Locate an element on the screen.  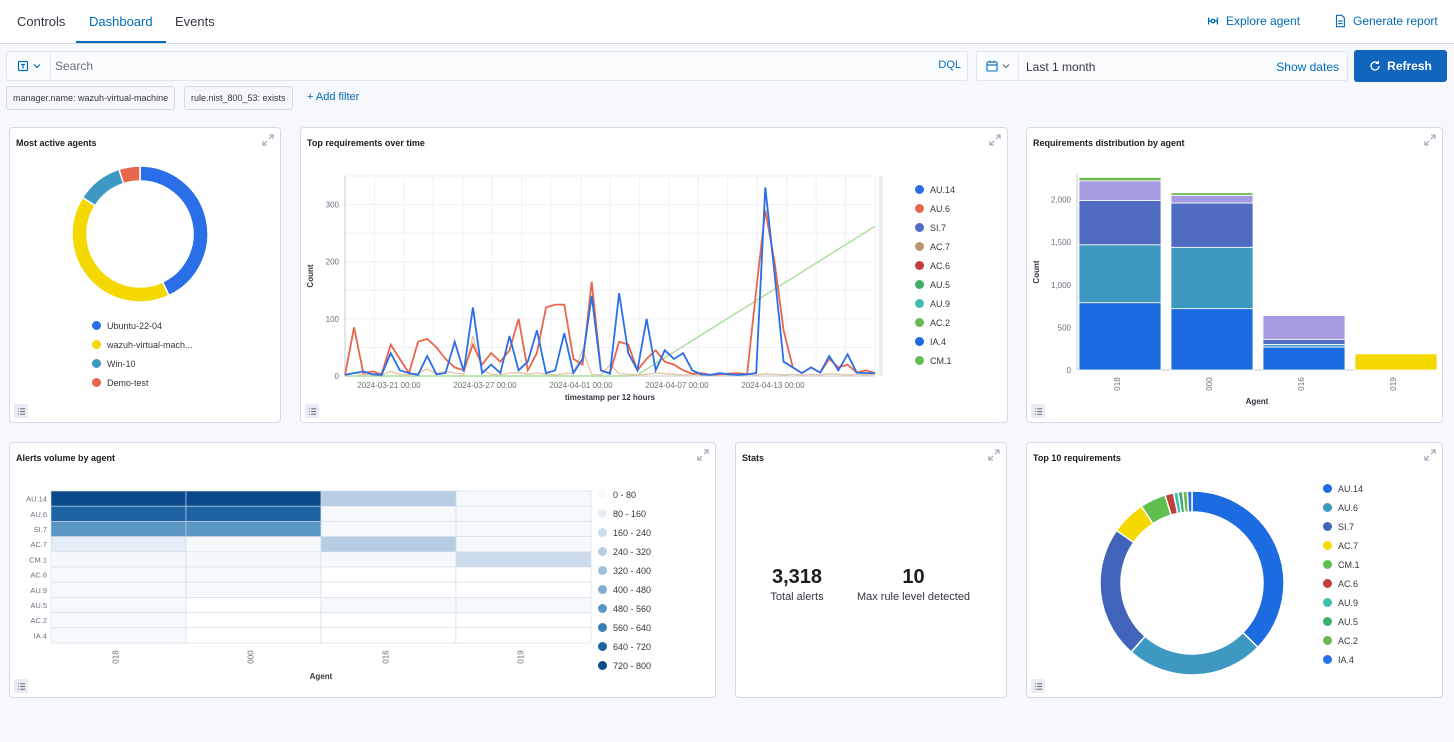
quick-date-menu is located at coordinates (998, 66).